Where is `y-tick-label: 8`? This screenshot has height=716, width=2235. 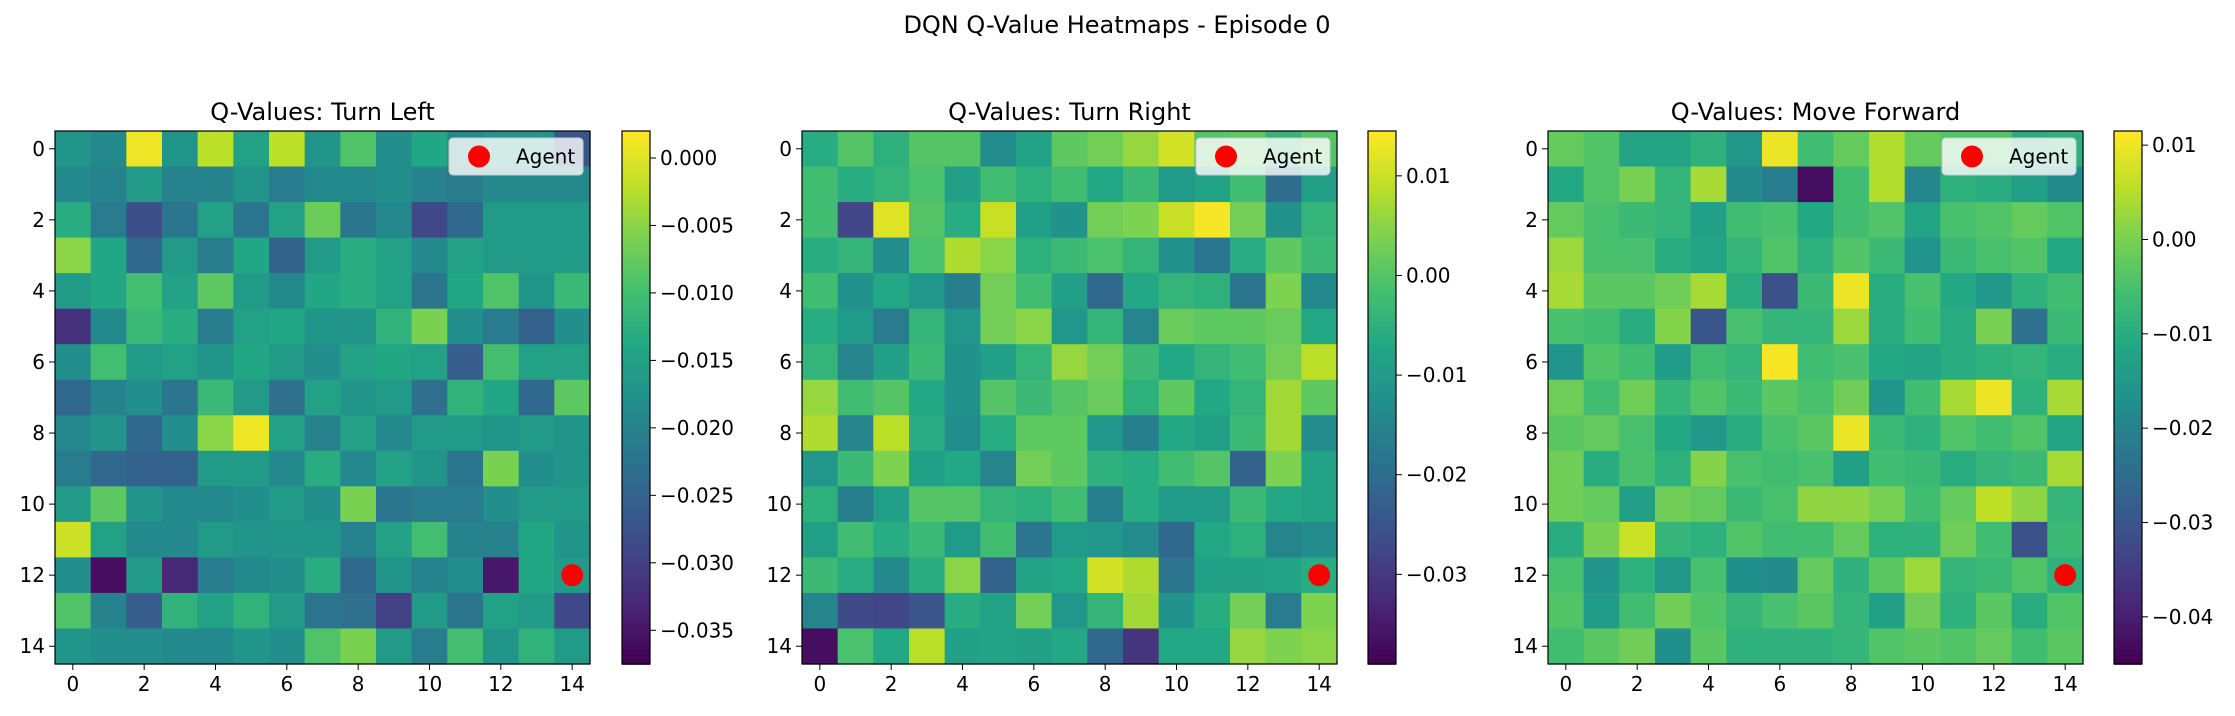
y-tick-label: 8 is located at coordinates (38, 433).